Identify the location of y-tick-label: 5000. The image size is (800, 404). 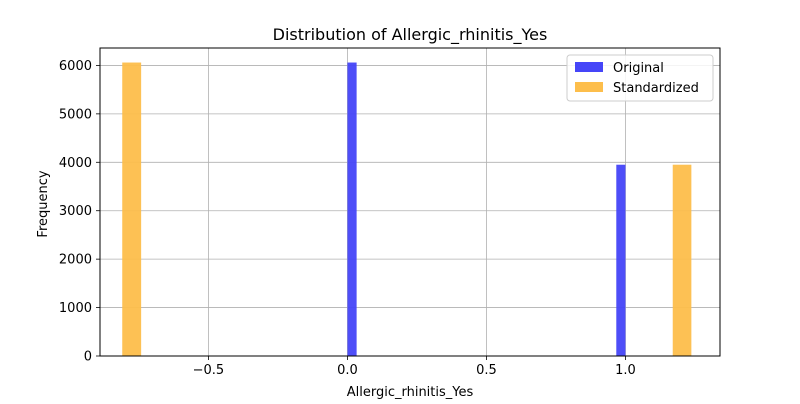
(75, 114).